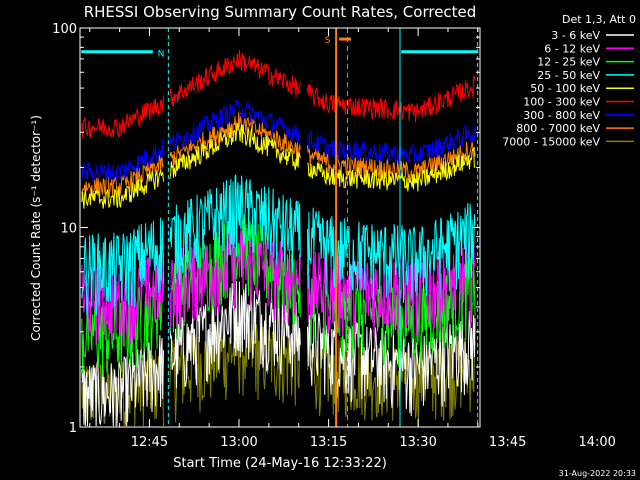  Describe the element at coordinates (149, 442) in the screenshot. I see `x-tick-label: 12:45` at that location.